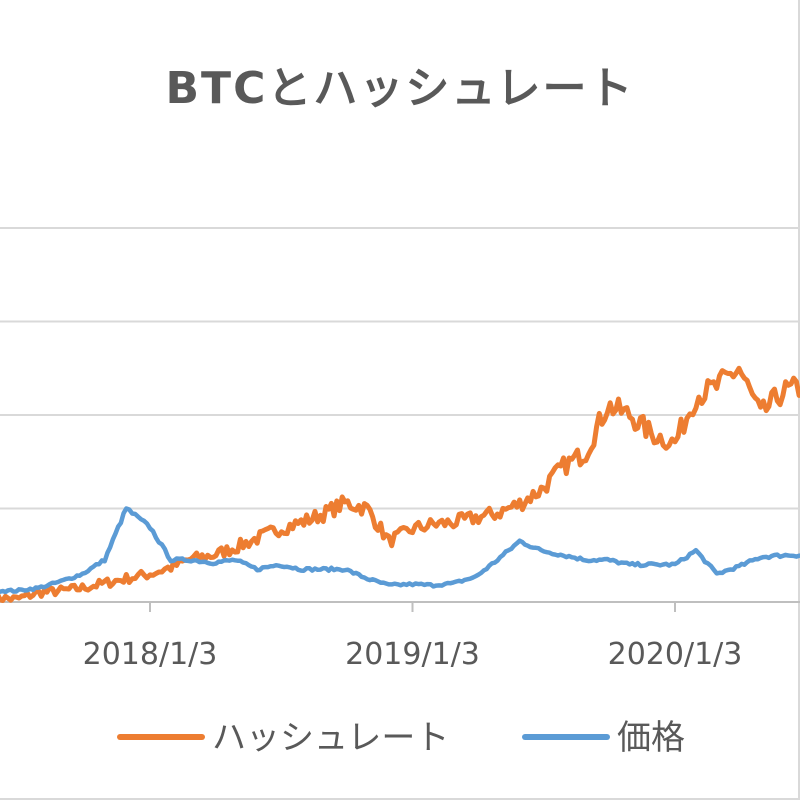  What do you see at coordinates (150, 654) in the screenshot?
I see `x-tick-label: 2018/1/3` at bounding box center [150, 654].